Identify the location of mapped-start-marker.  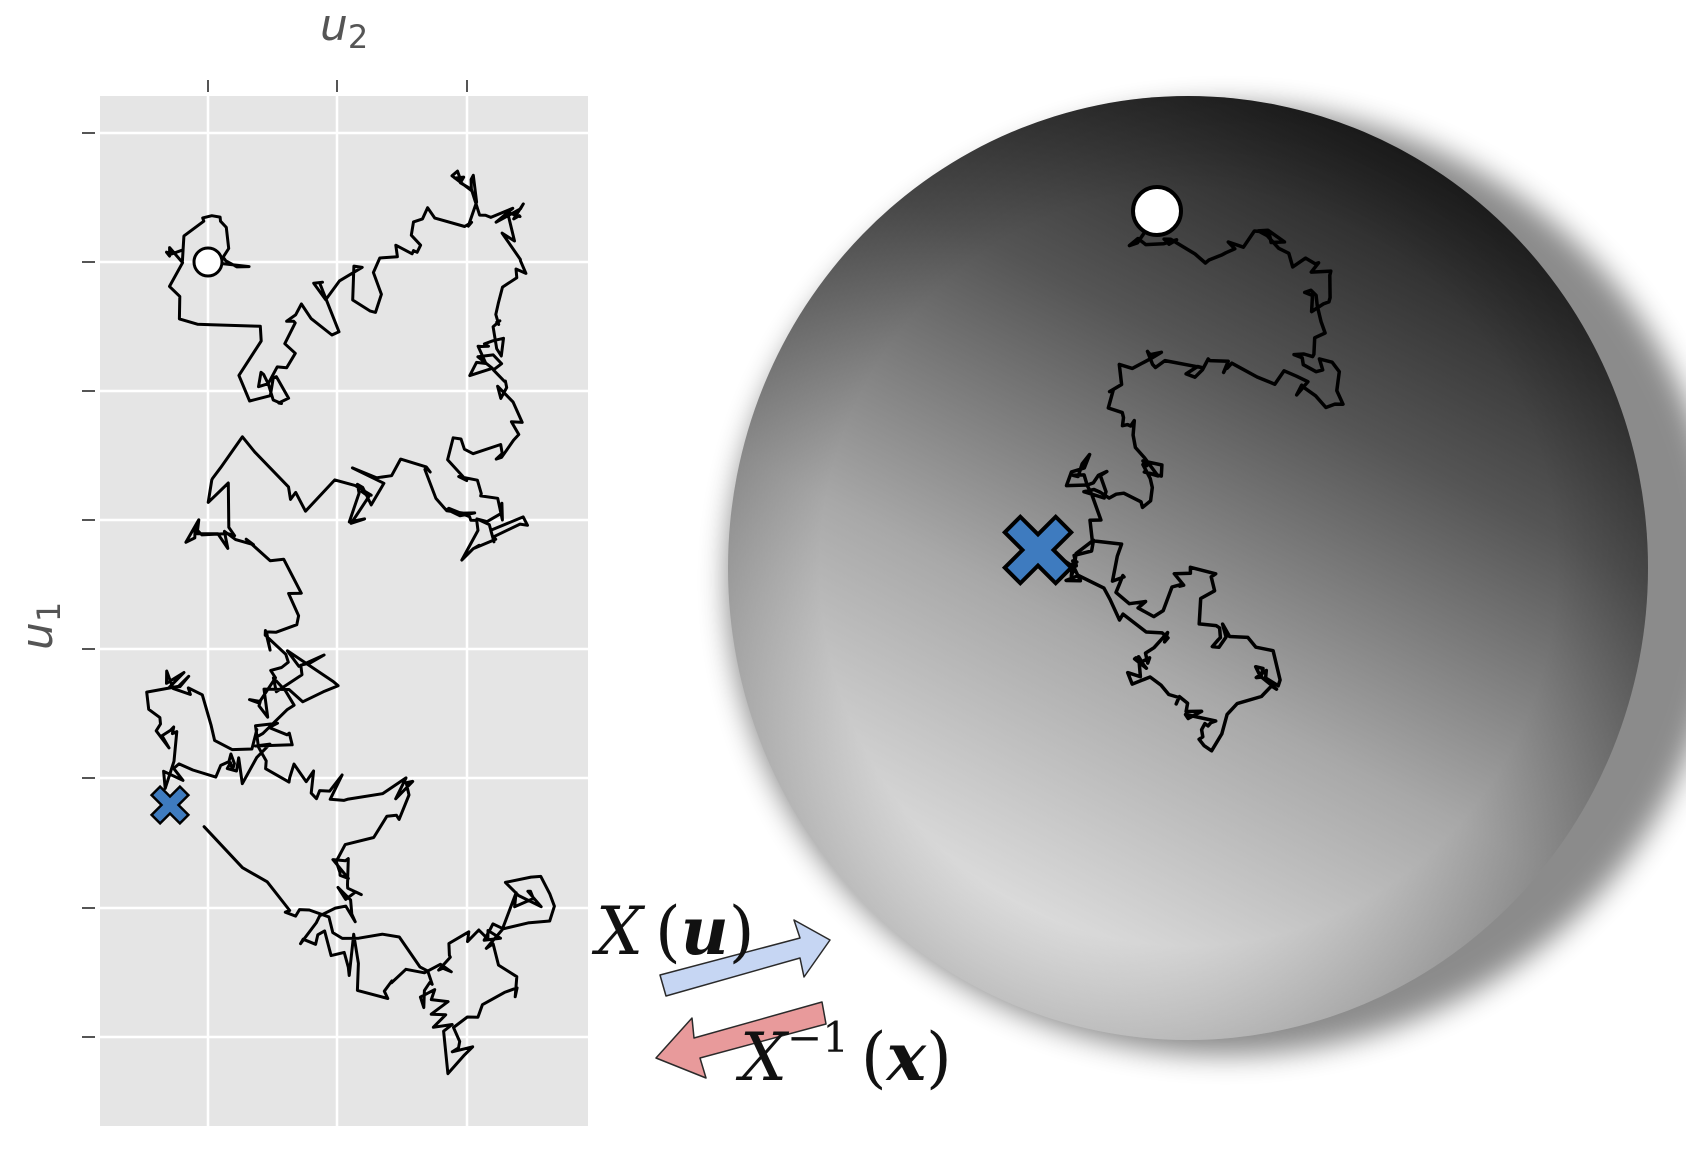
(1157, 211).